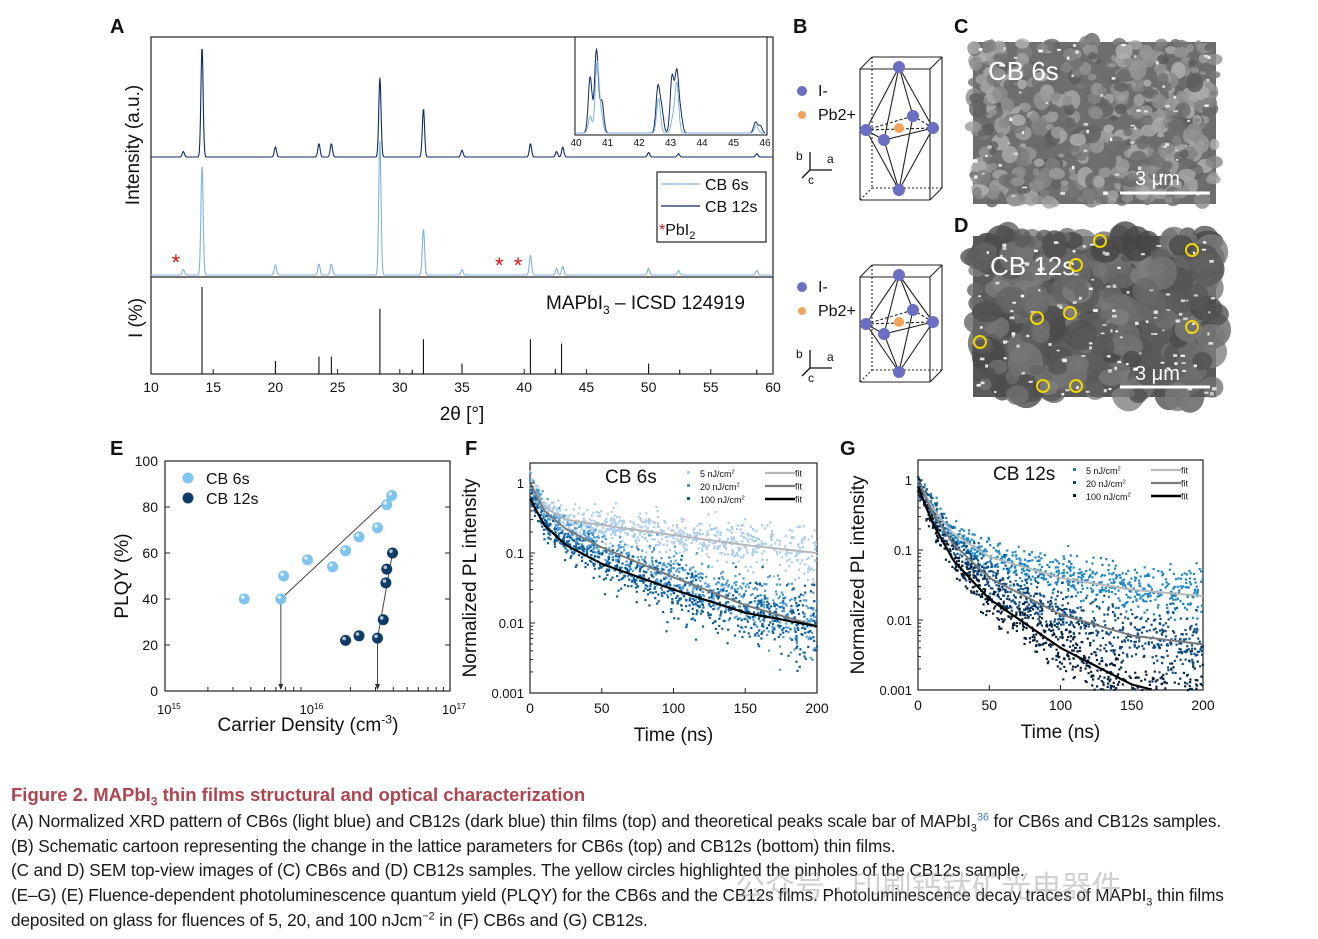  What do you see at coordinates (384, 581) in the screenshot?
I see `point-highlight` at bounding box center [384, 581].